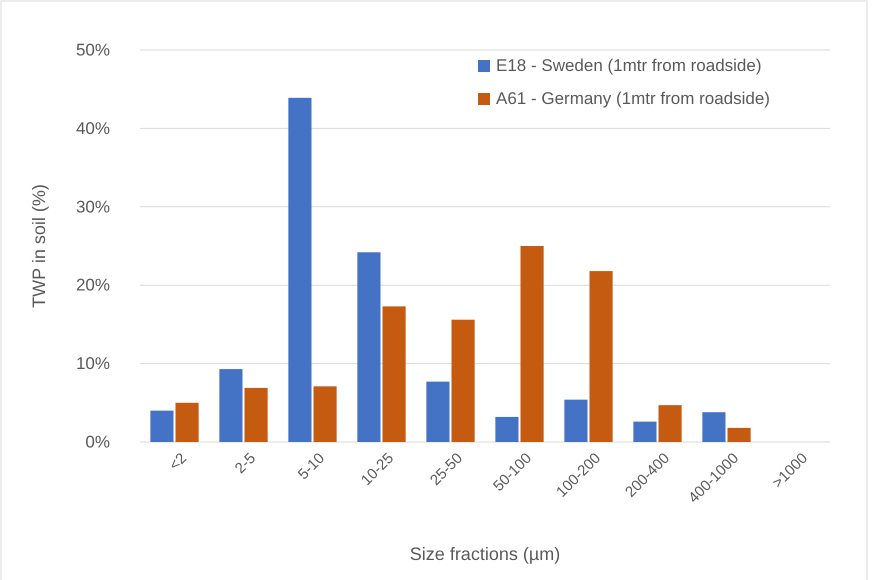  I want to click on y-tick-label: 40%, so click(93, 128).